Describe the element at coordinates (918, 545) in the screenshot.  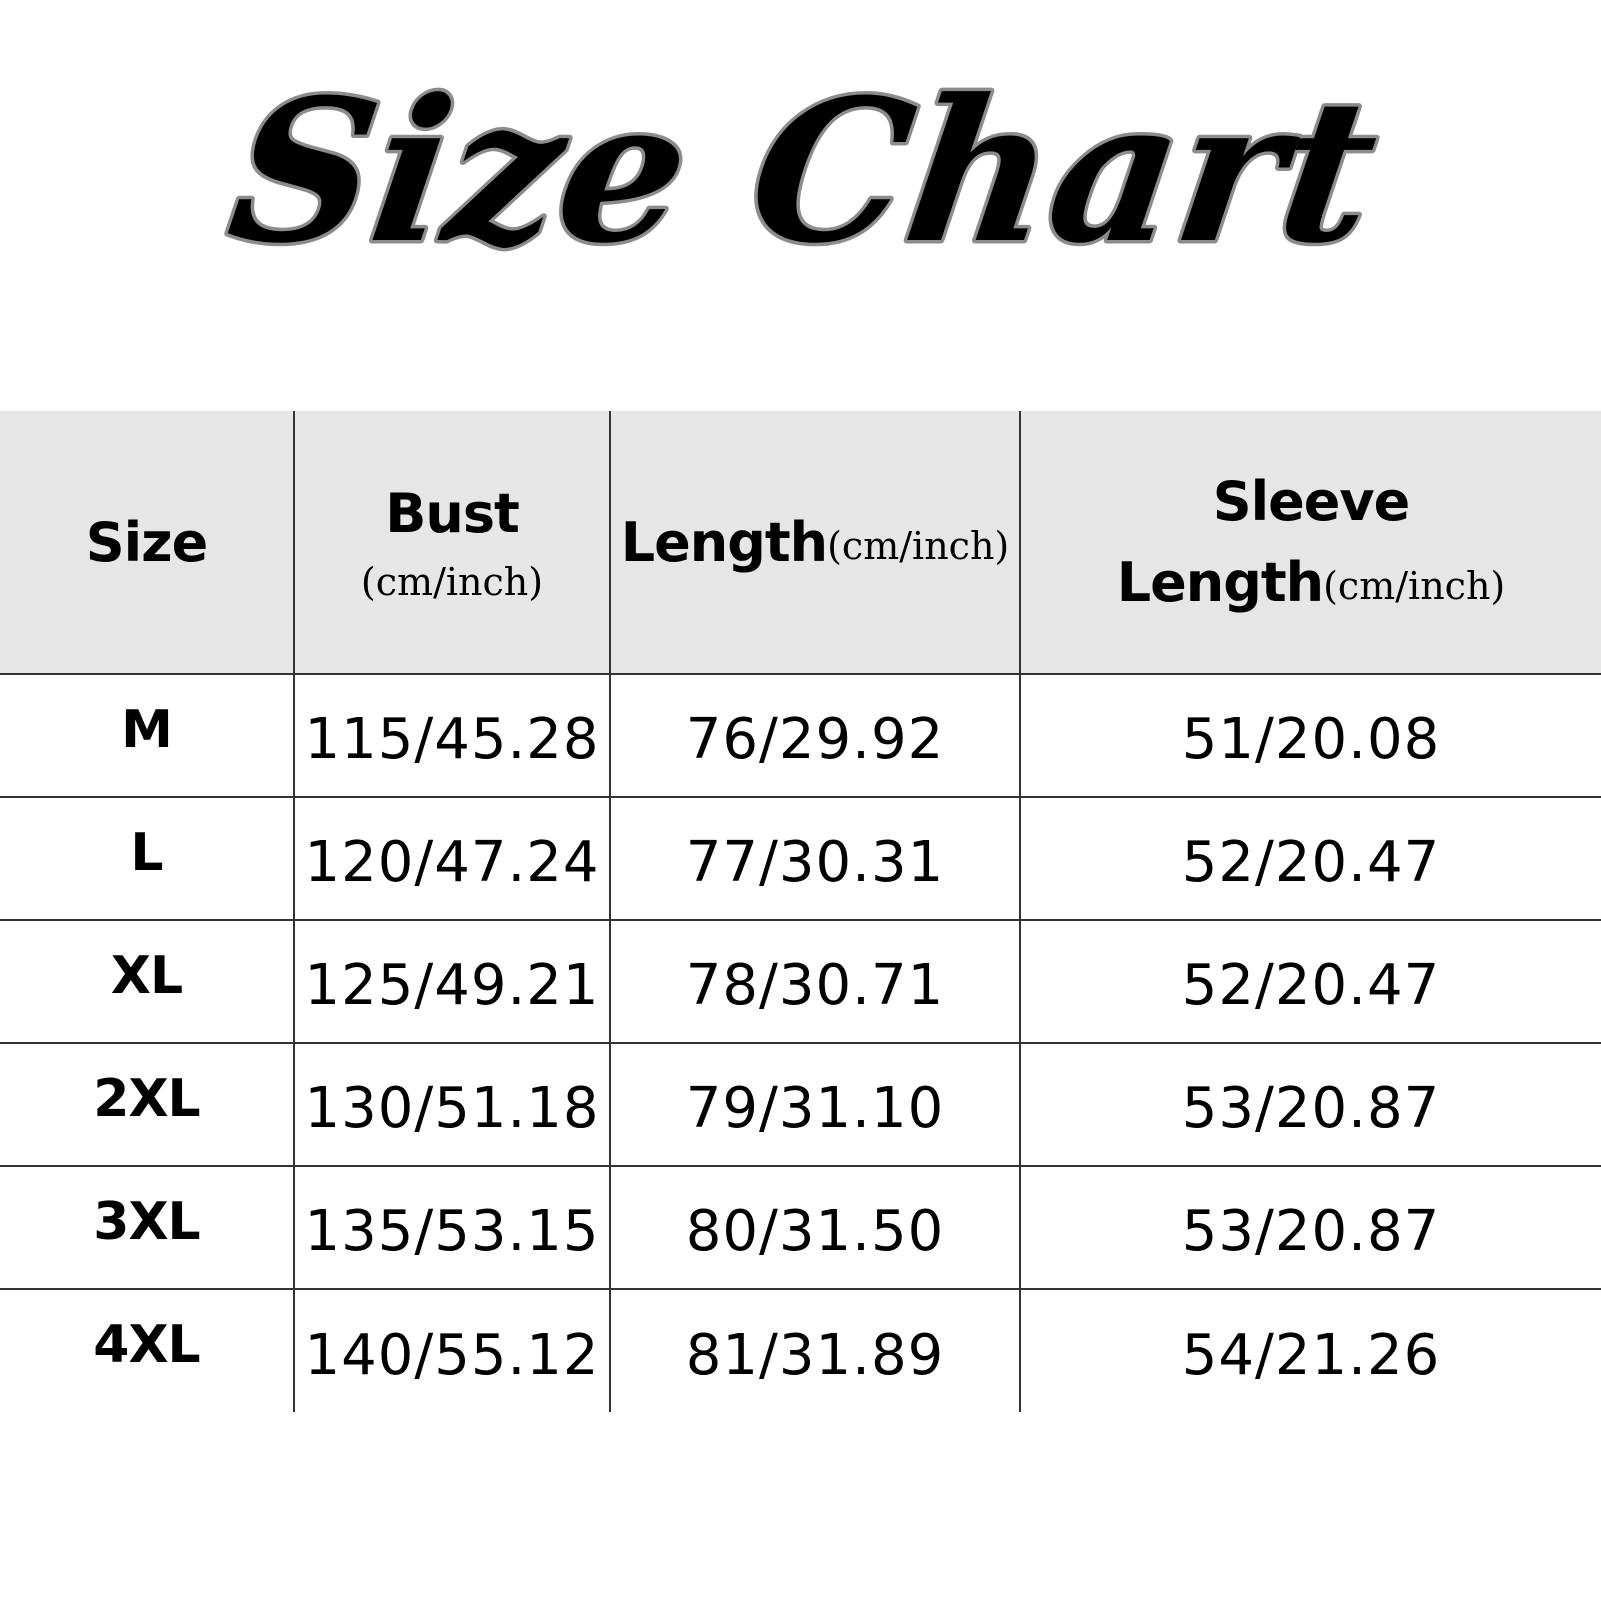
I see `header-length-unit: (cm/inch)` at that location.